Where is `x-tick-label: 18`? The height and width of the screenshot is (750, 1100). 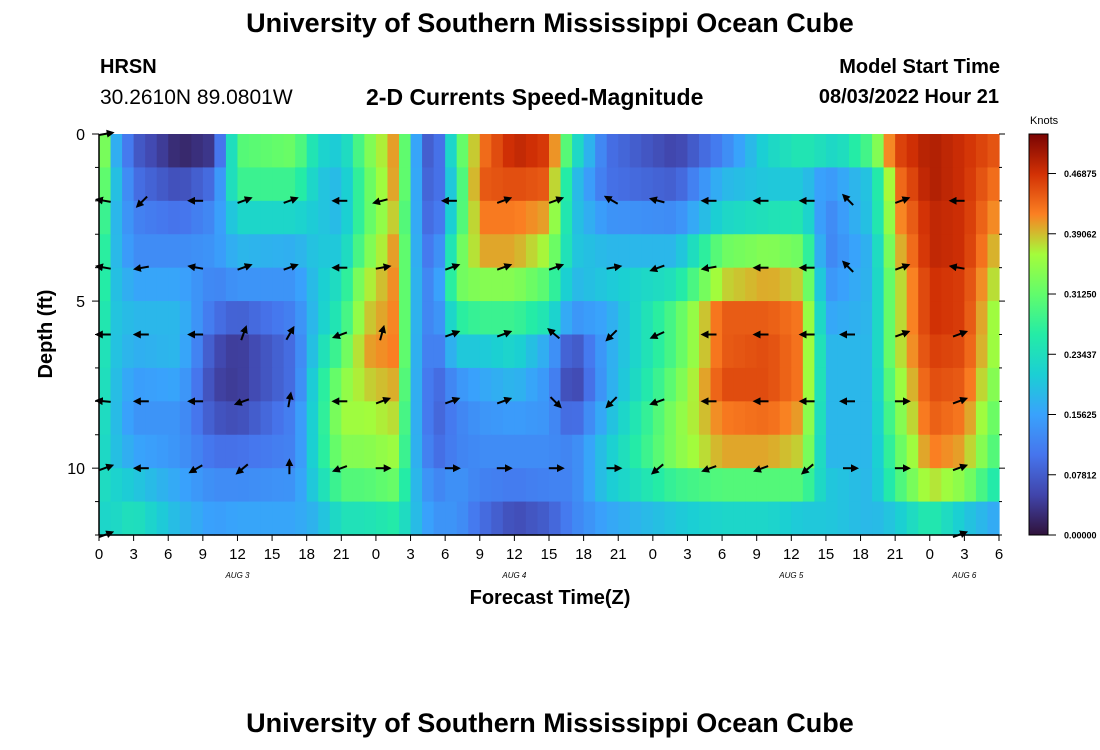 x-tick-label: 18 is located at coordinates (306, 554).